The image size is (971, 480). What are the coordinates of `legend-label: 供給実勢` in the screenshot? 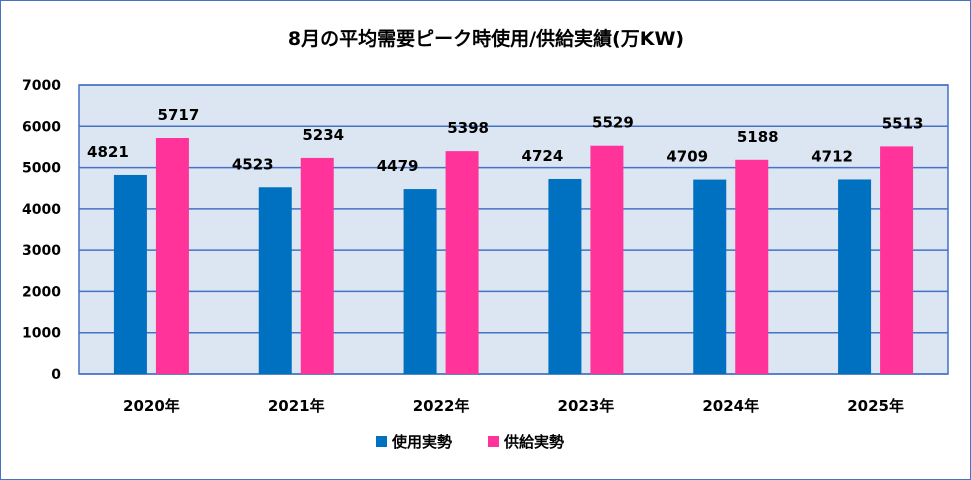 It's located at (533, 442).